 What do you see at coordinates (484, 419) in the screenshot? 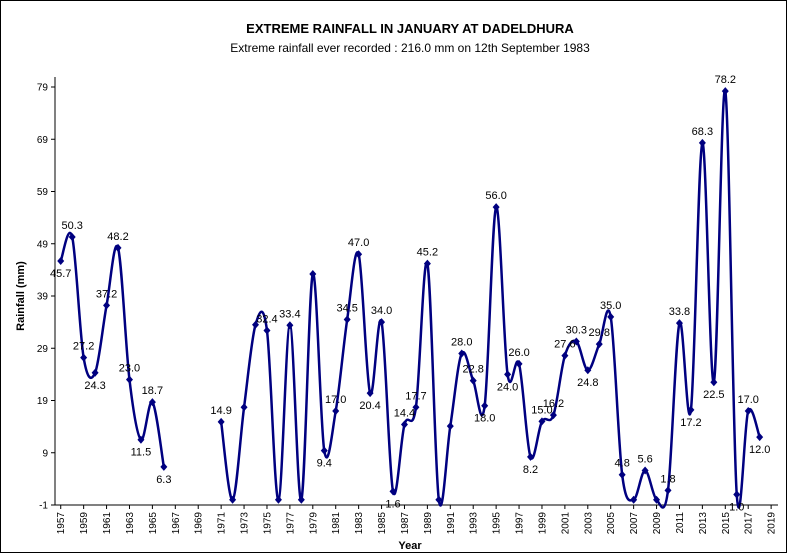
I see `data-label: 18.0` at bounding box center [484, 419].